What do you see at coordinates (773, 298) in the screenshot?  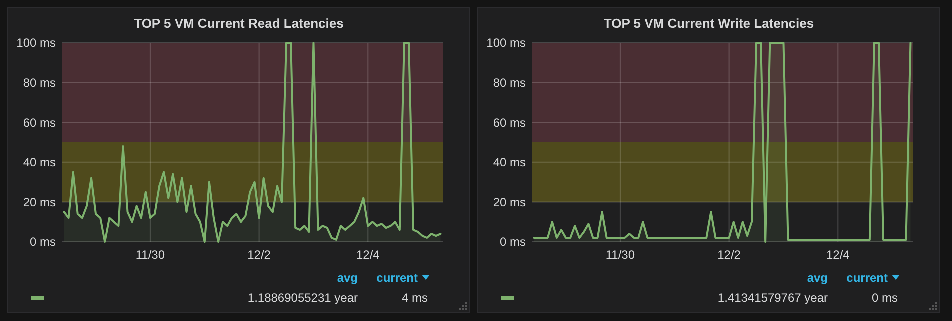 I see `text: 1.41341579767 year` at bounding box center [773, 298].